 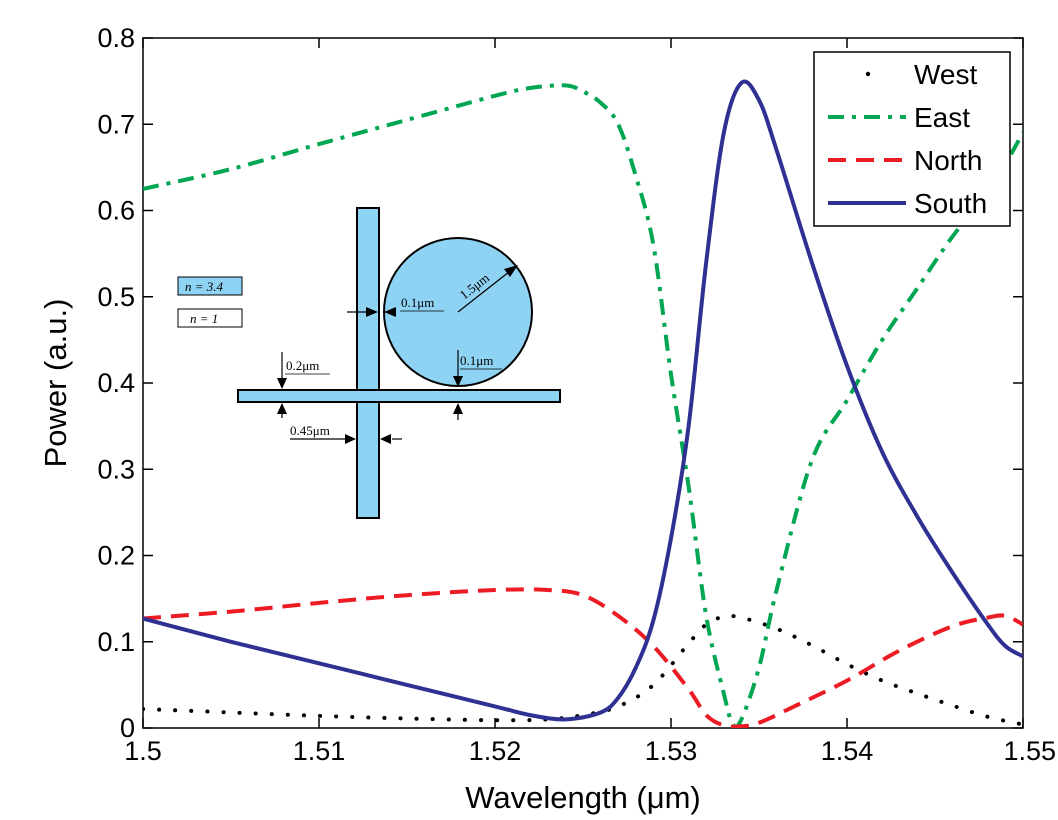 I want to click on legend-swatch-west, so click(x=868, y=74).